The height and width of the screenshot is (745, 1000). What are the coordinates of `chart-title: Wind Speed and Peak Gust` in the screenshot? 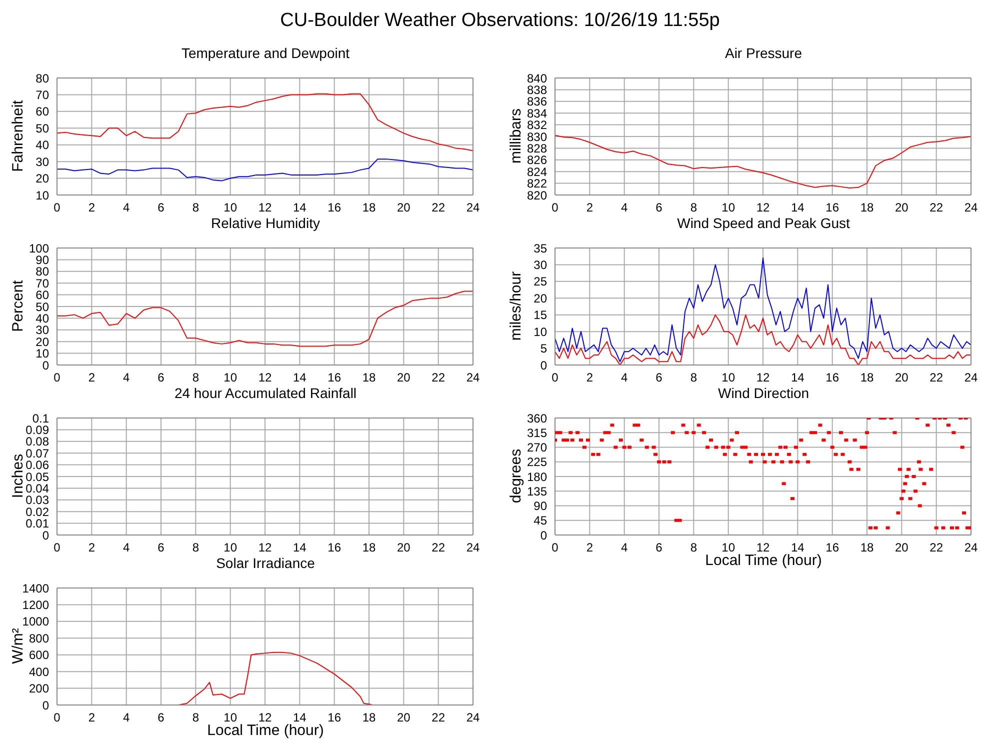 It's located at (763, 223).